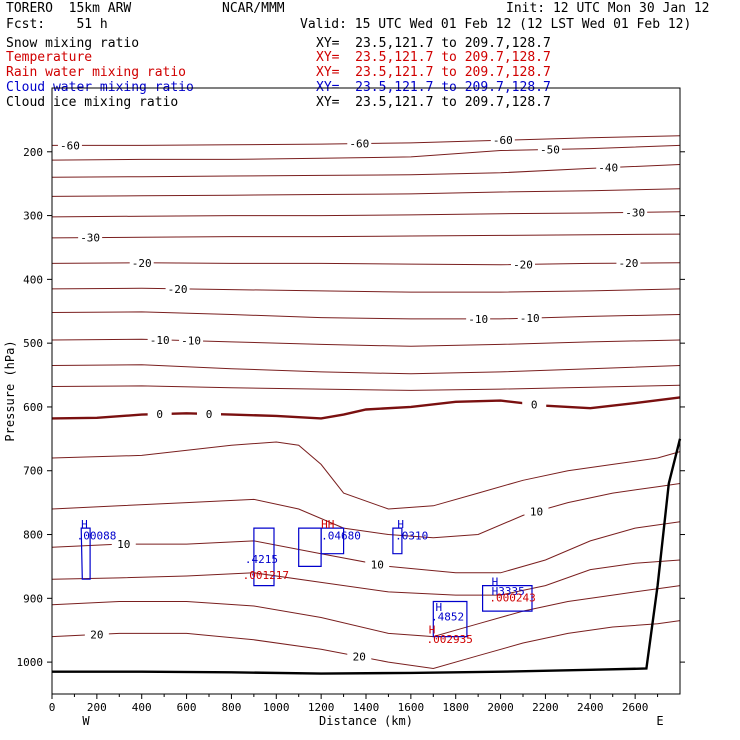 The height and width of the screenshot is (740, 740). What do you see at coordinates (92, 102) in the screenshot?
I see `field-name-cloud-ice: Cloud ice mixing ratio` at bounding box center [92, 102].